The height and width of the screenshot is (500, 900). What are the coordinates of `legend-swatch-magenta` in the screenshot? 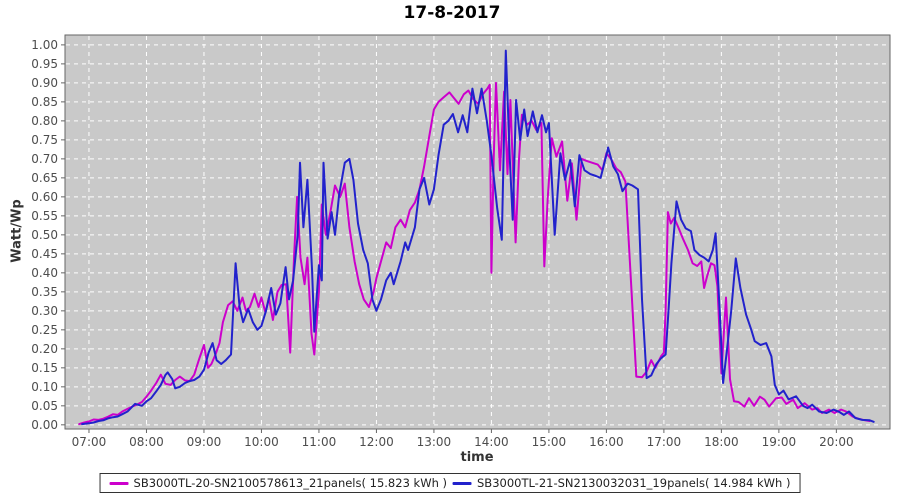 It's located at (119, 483).